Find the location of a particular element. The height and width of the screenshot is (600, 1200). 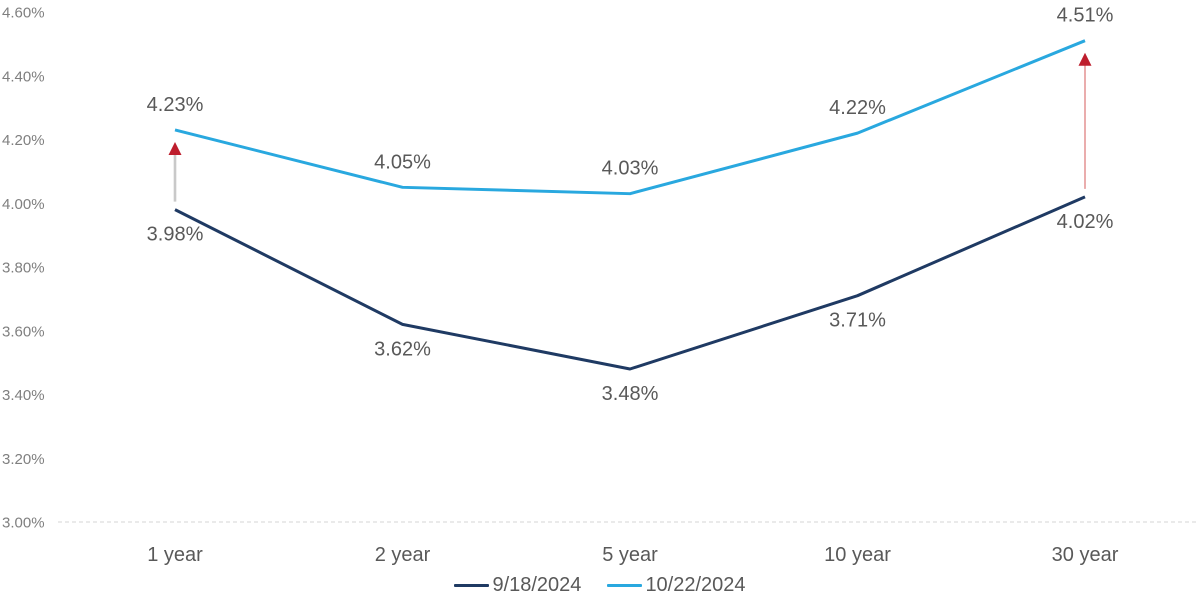

legend-item: 9/18/2024 is located at coordinates (517, 585).